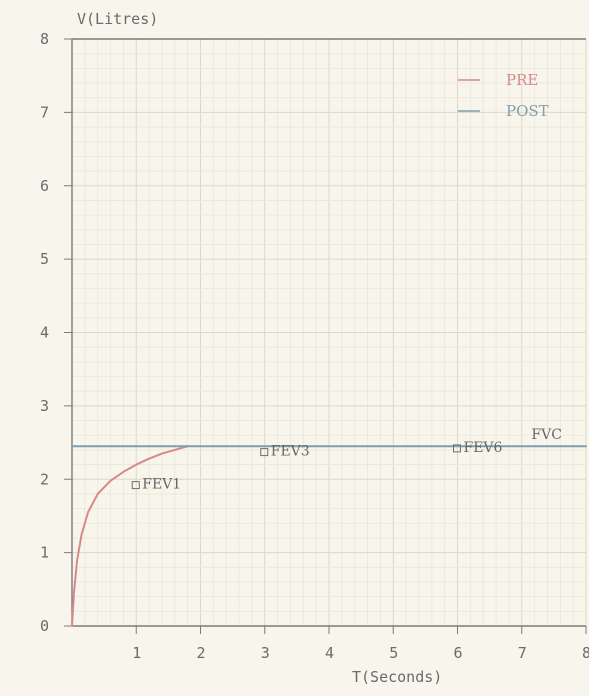  I want to click on y-tick-label: 1, so click(44, 553).